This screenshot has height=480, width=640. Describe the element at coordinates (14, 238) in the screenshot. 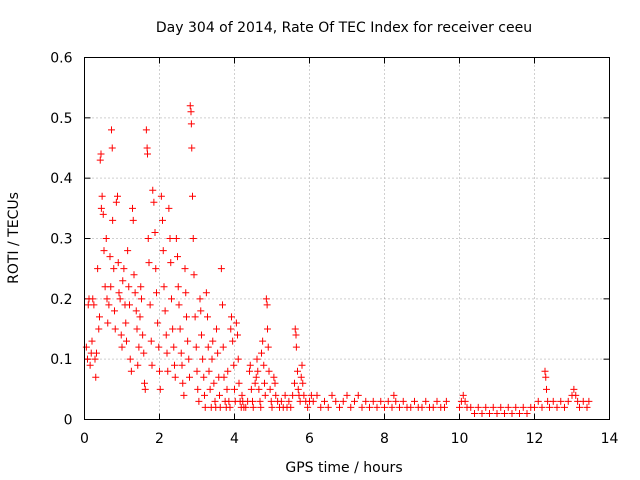

I see `y-axis-title: ROTI / TECUs` at that location.